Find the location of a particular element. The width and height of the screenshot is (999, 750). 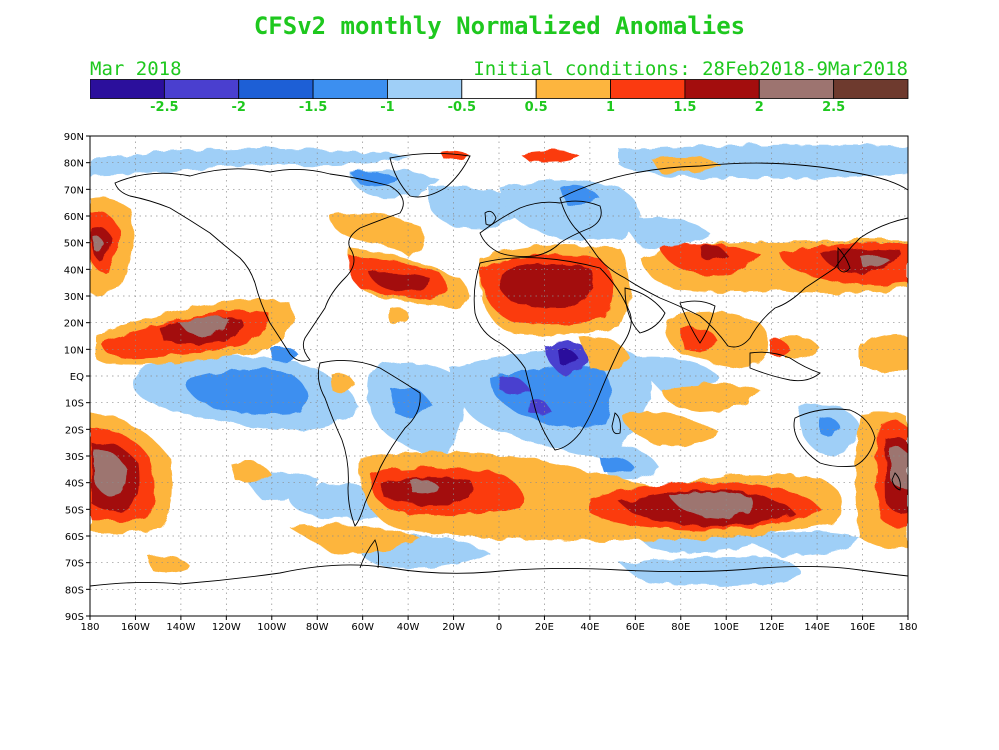

initial-conditions: Initial conditions: 28Feb2018-9Mar2018 is located at coordinates (690, 69).